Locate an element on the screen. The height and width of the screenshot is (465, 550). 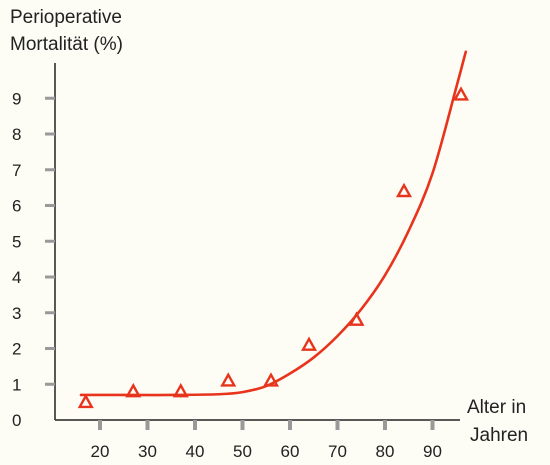
y-tick-label: 4 is located at coordinates (16, 277).